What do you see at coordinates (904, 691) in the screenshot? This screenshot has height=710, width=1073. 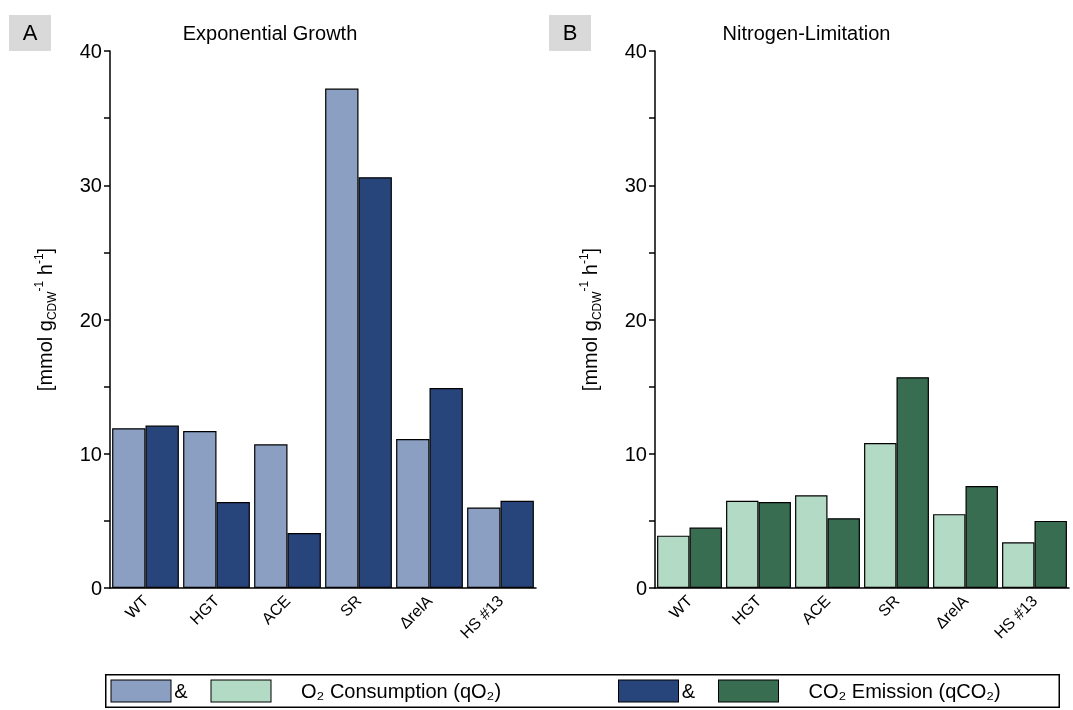 I see `legend-label: CO₂ Emission (qCO₂)` at bounding box center [904, 691].